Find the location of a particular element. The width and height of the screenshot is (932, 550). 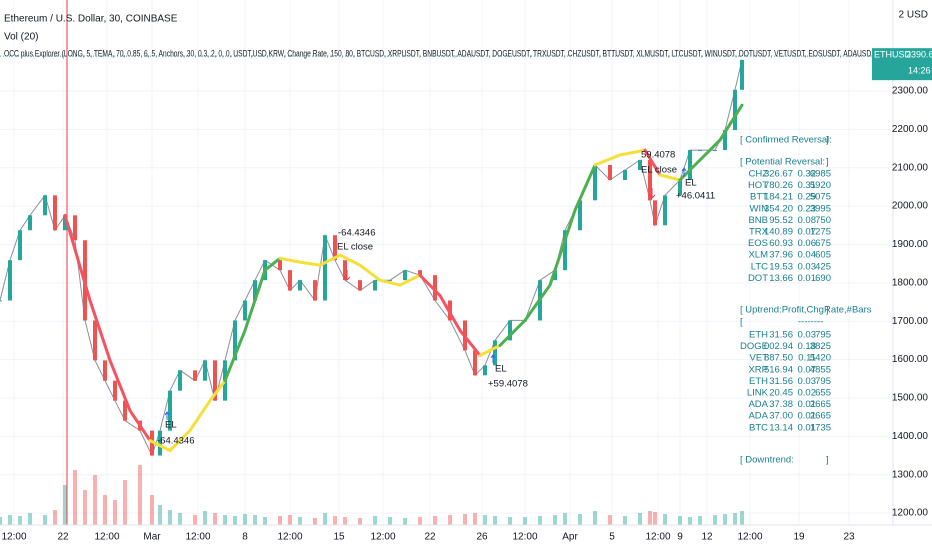

x-tick-label: 26 is located at coordinates (482, 537).